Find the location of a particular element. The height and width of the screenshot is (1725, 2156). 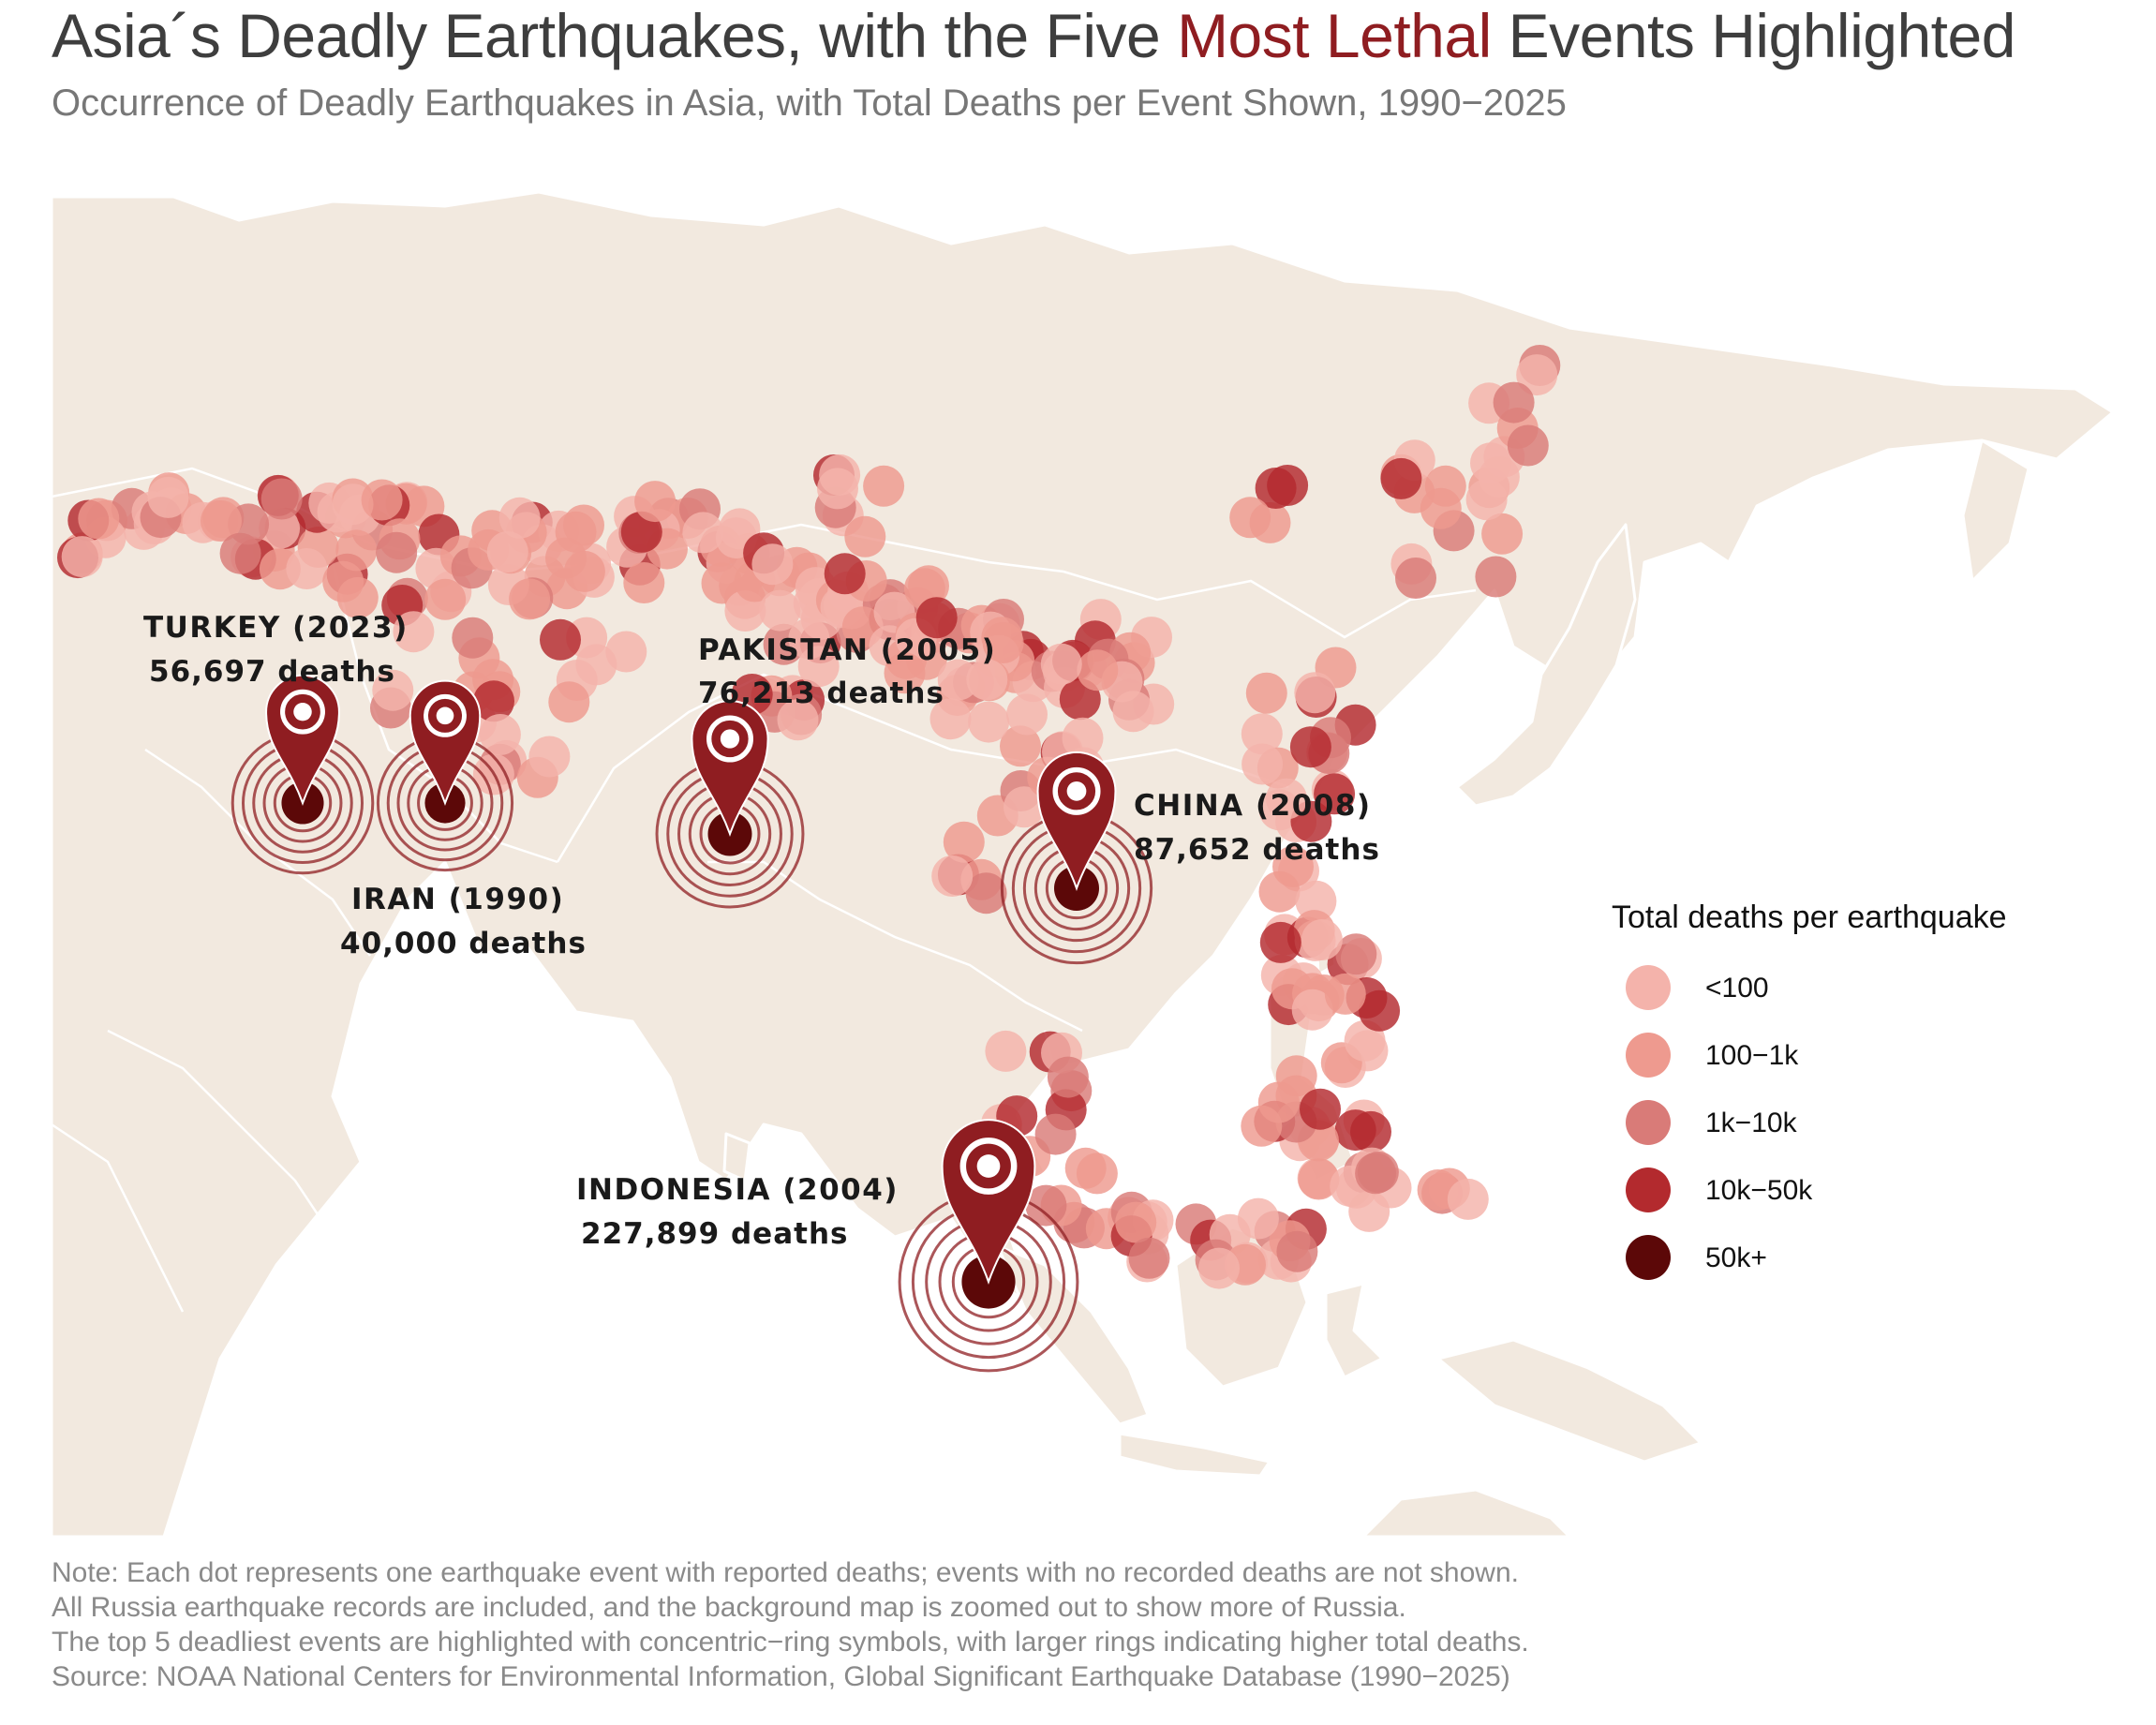

legend-label: 1k−10k is located at coordinates (1751, 1123).